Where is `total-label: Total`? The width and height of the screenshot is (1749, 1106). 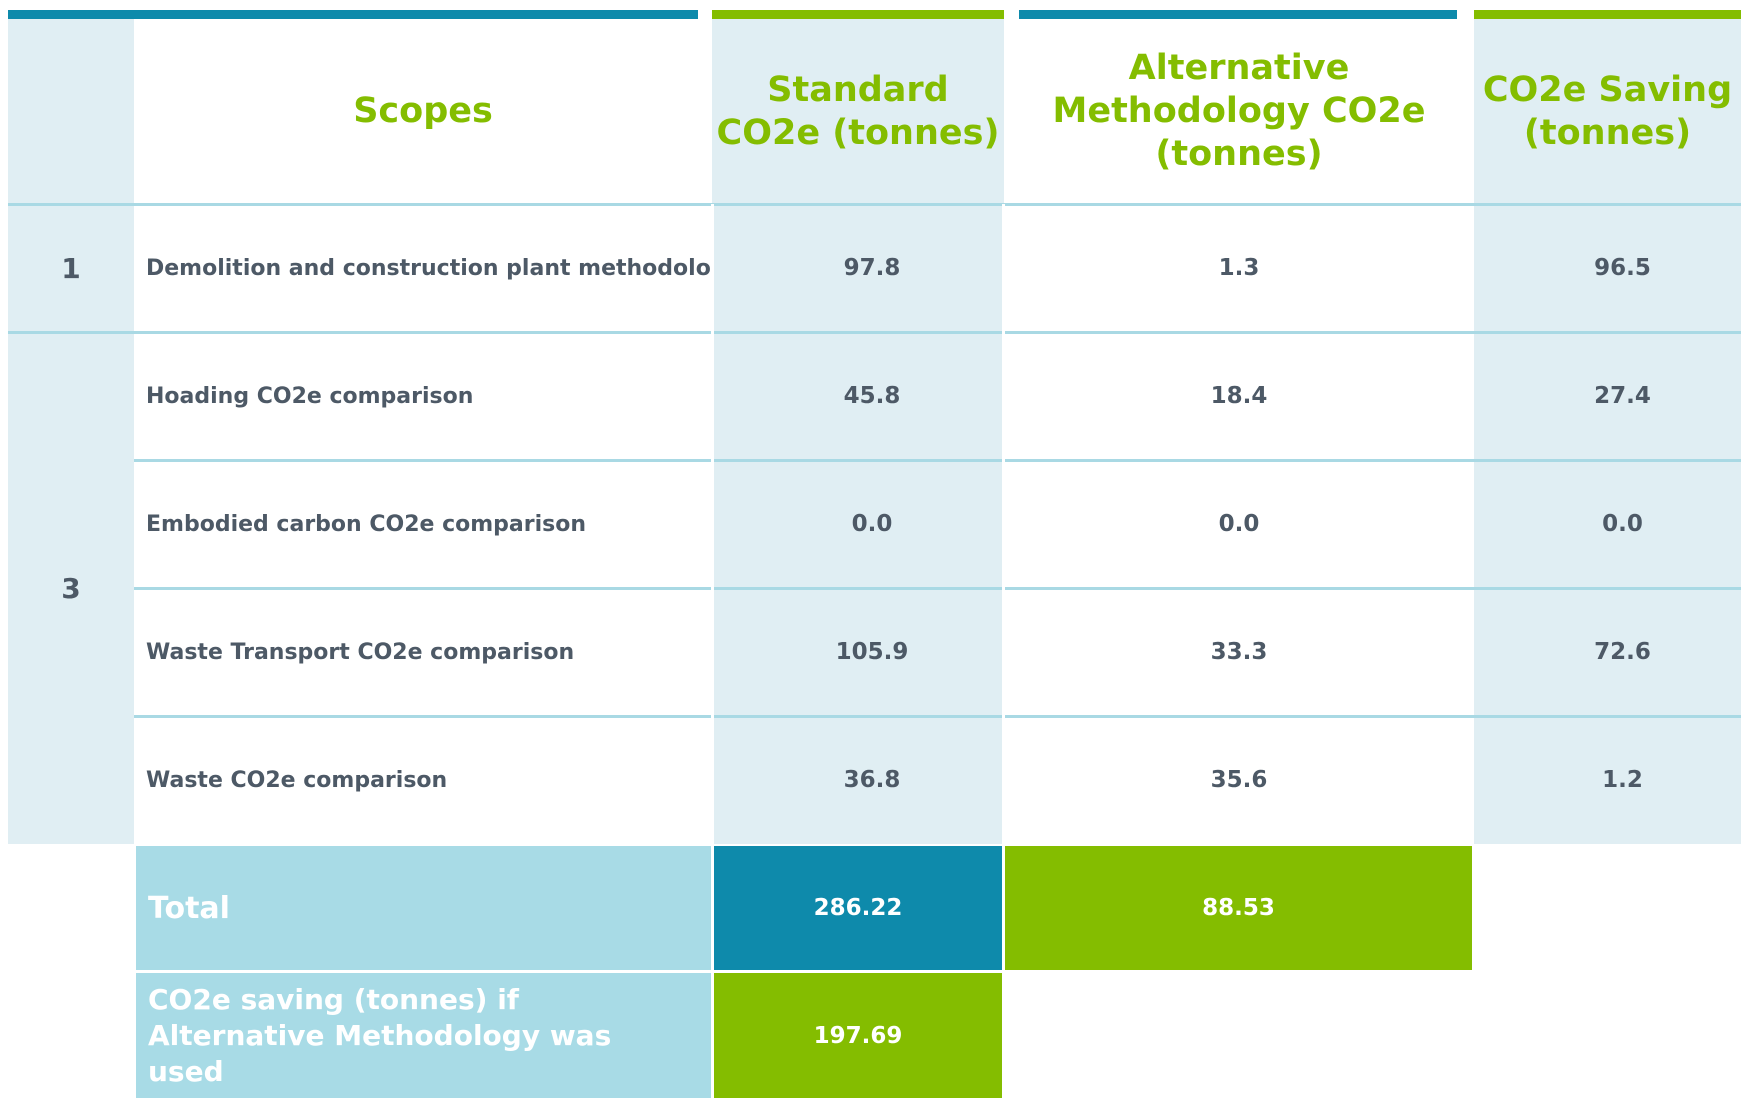 total-label: Total is located at coordinates (423, 908).